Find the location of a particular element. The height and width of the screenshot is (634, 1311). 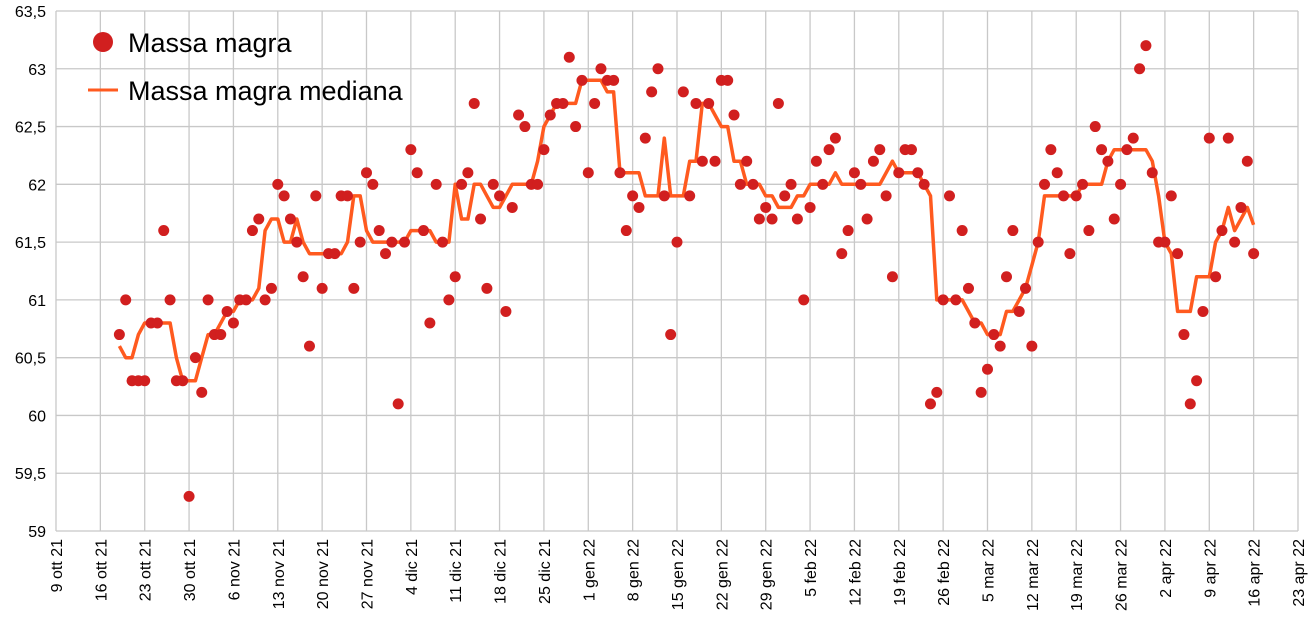

x-tick-label: 16 ott 21 is located at coordinates (101, 570).